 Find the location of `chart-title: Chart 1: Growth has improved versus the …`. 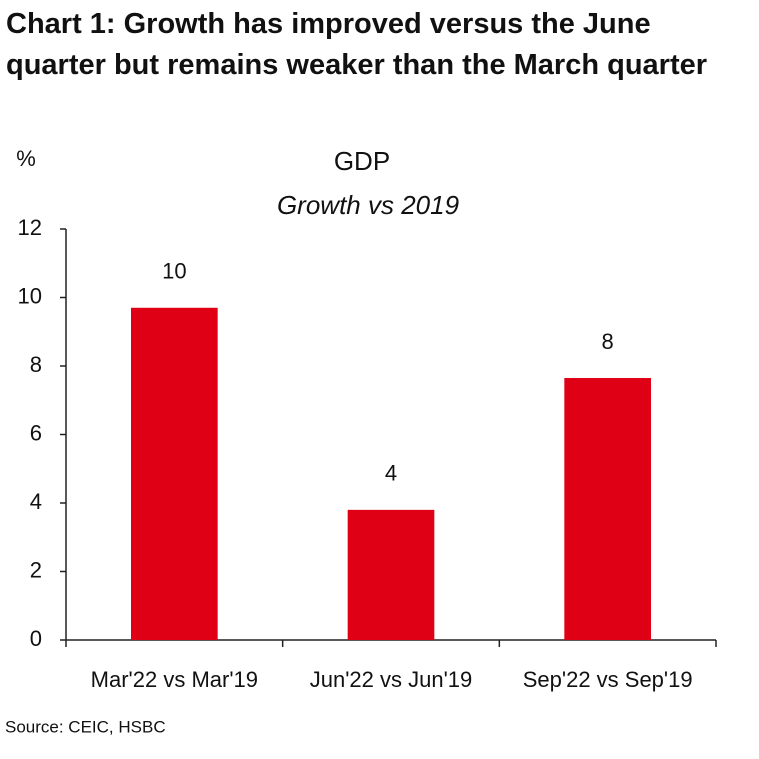

chart-title: Chart 1: Growth has improved versus the … is located at coordinates (357, 44).